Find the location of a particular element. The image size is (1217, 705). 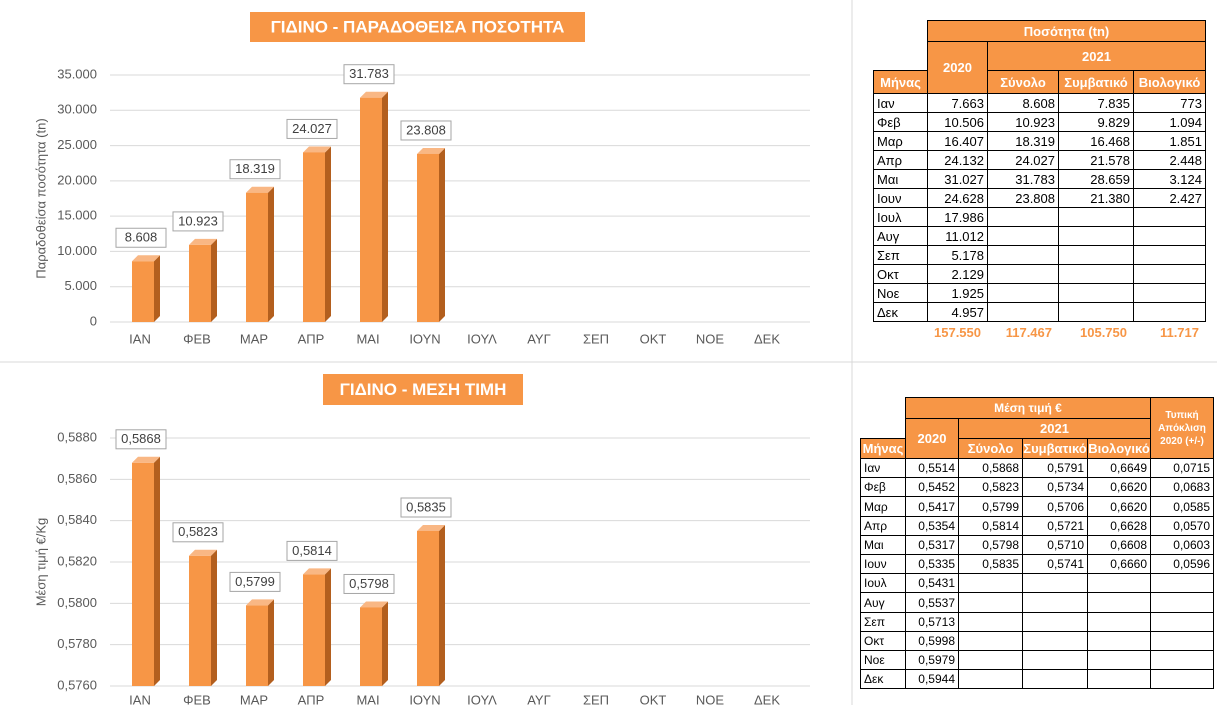

x-tick-label: ΜΑΡ is located at coordinates (254, 698).